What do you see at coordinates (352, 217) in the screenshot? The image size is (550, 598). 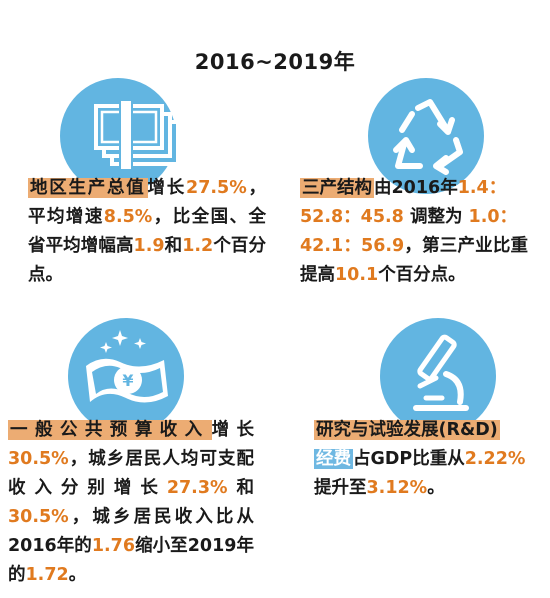 I see `ratio-2016-part2: 52.8：45.8` at bounding box center [352, 217].